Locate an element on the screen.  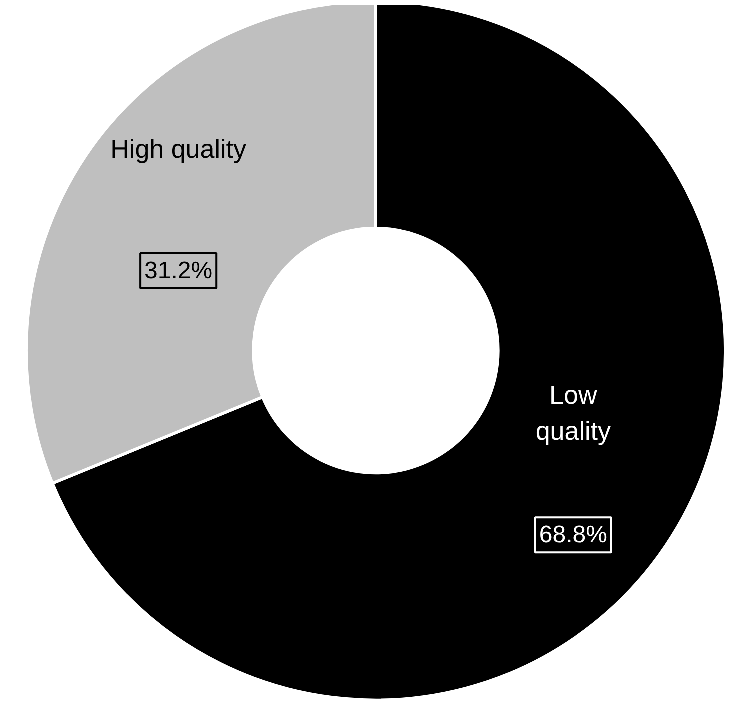
slice-label: High quality is located at coordinates (178, 149).